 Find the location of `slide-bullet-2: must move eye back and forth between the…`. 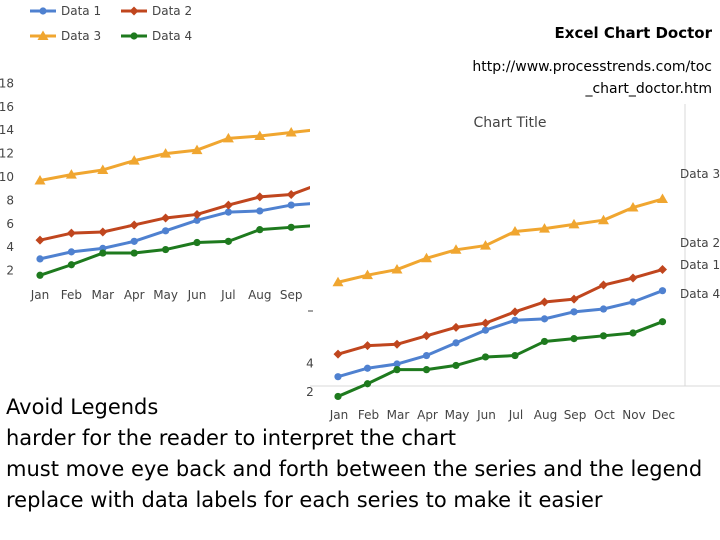

slide-bullet-2: must move eye back and forth between the… is located at coordinates (354, 469).